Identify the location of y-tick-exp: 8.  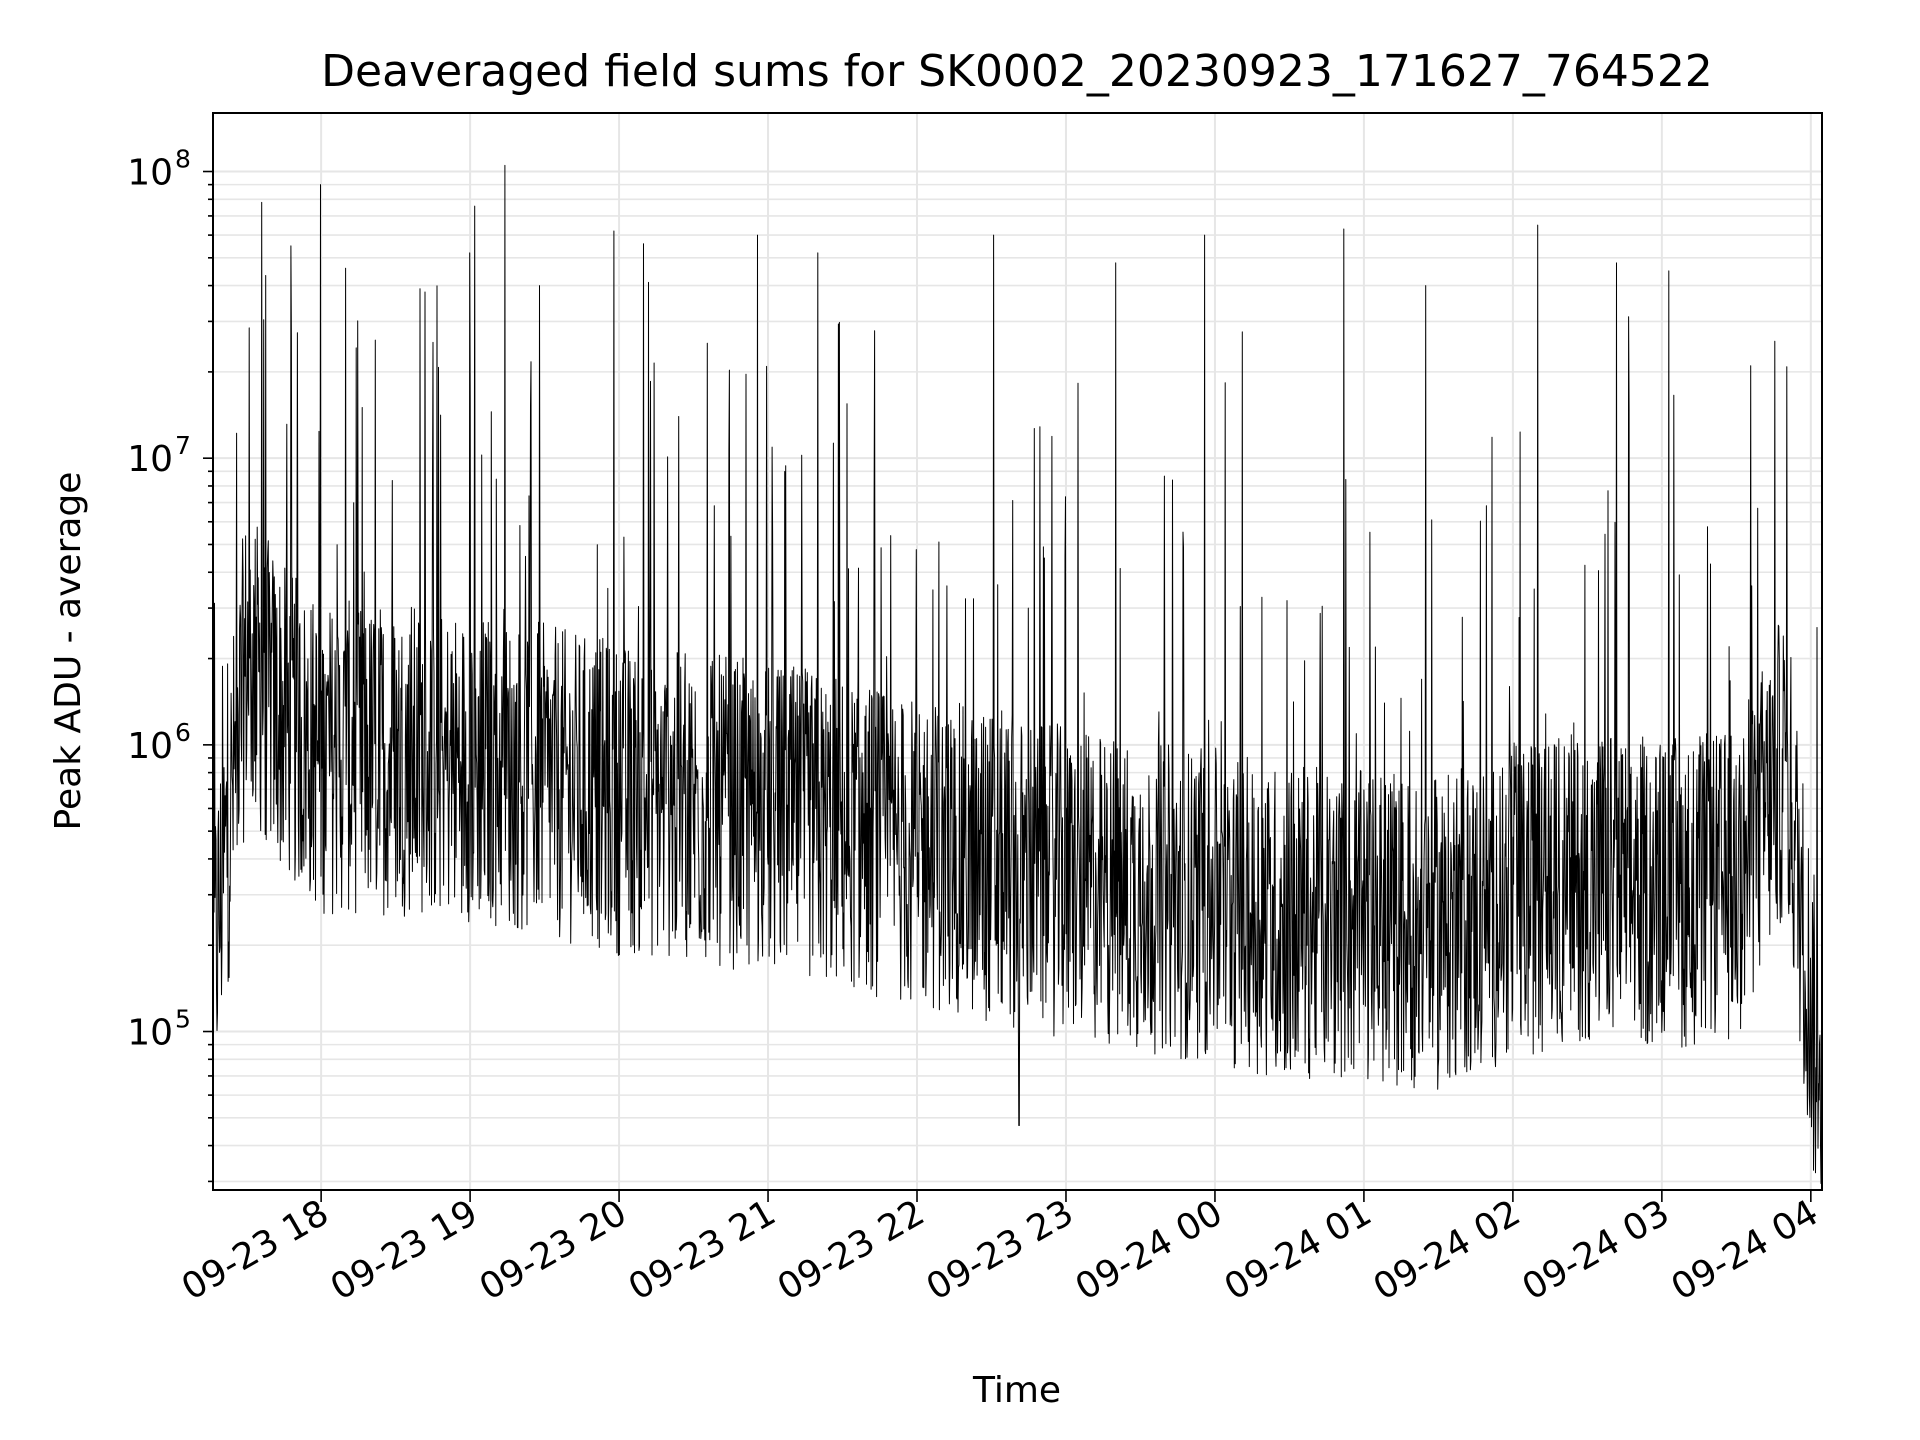
(183, 159).